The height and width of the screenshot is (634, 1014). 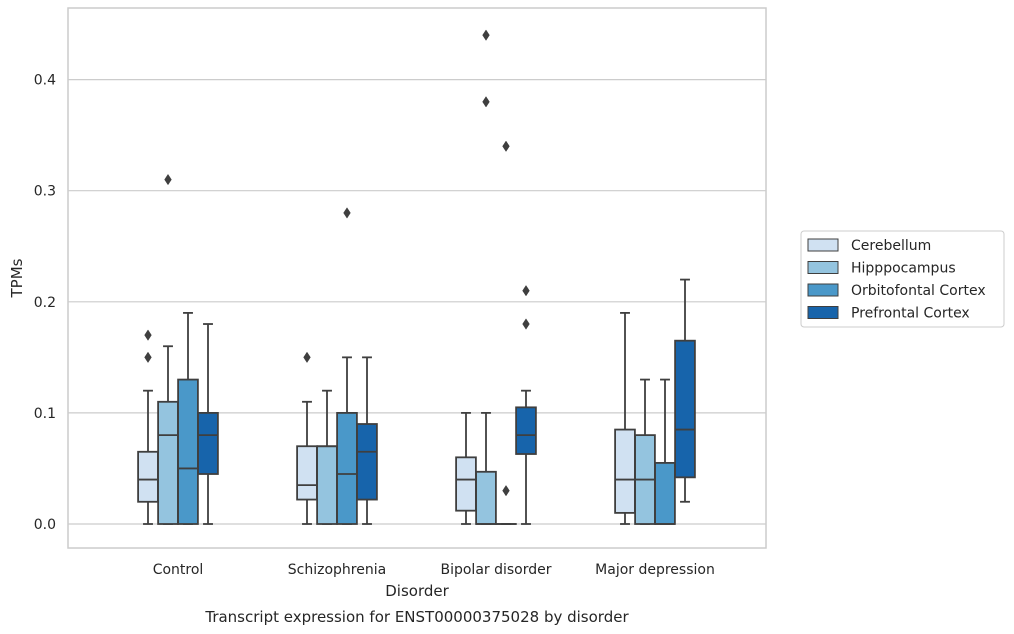 What do you see at coordinates (337, 570) in the screenshot?
I see `x-tick-label: Schizophrenia` at bounding box center [337, 570].